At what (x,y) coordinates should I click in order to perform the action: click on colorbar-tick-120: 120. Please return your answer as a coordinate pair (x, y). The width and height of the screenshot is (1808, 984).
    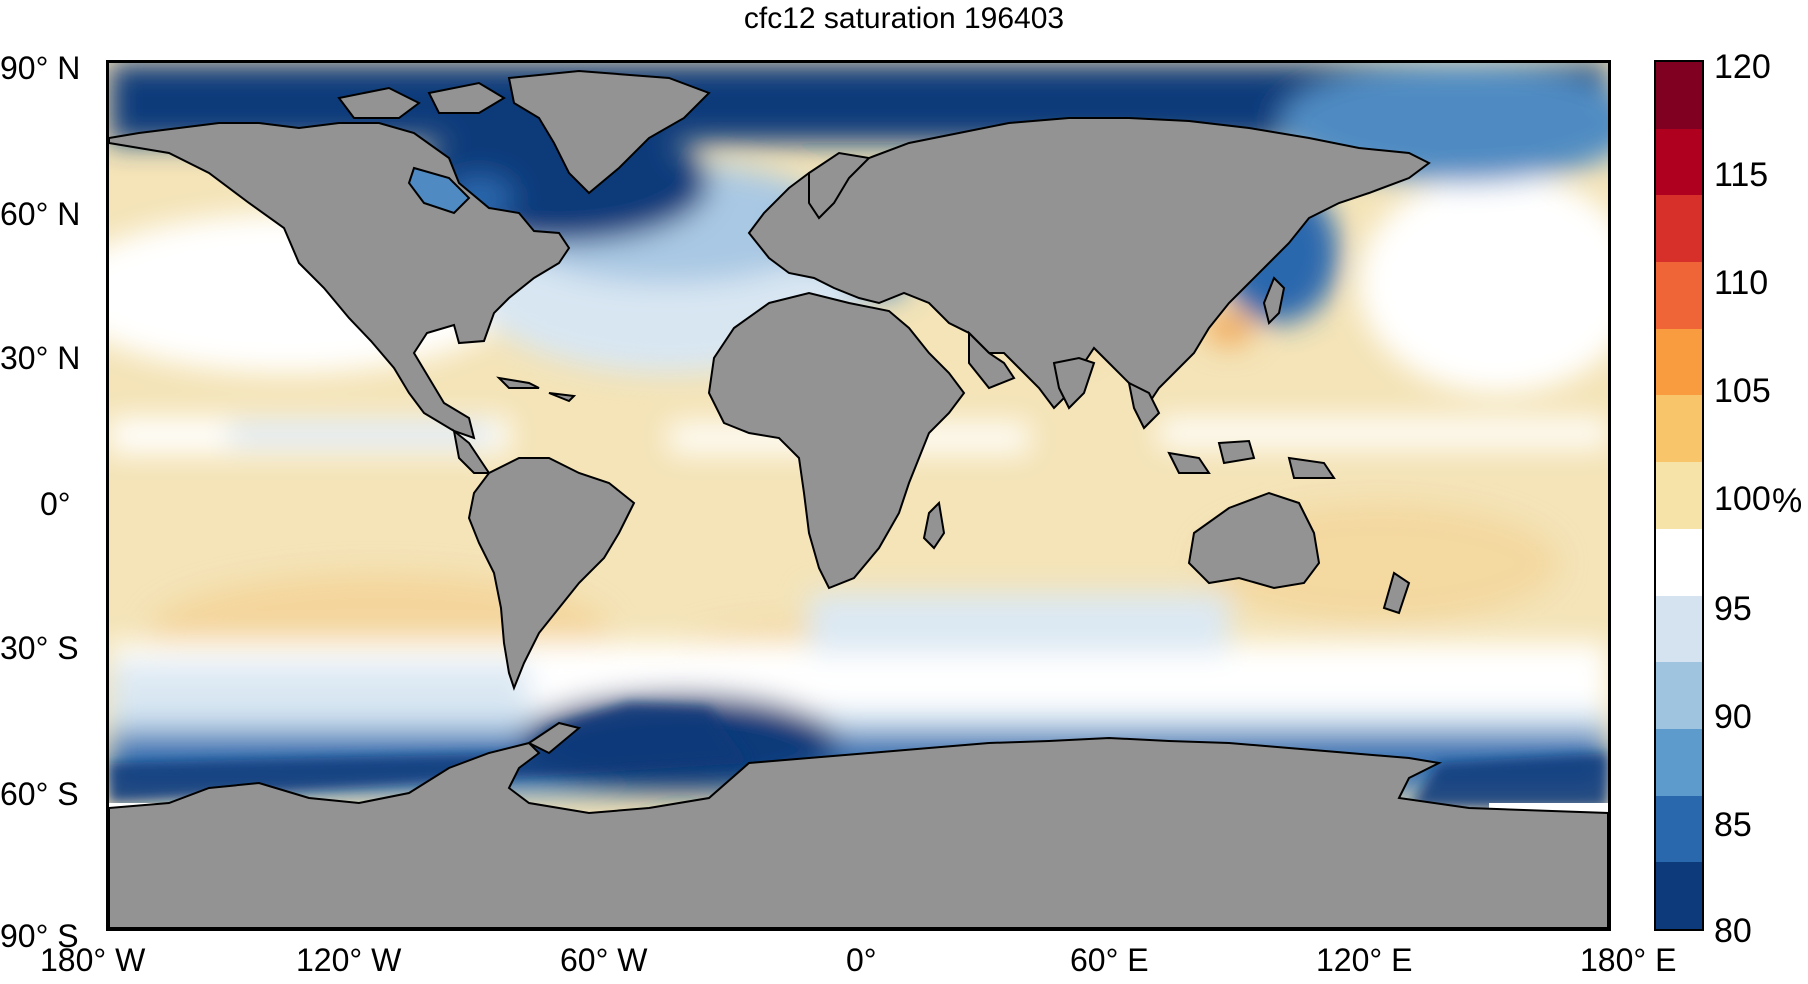
    Looking at the image, I should click on (1742, 67).